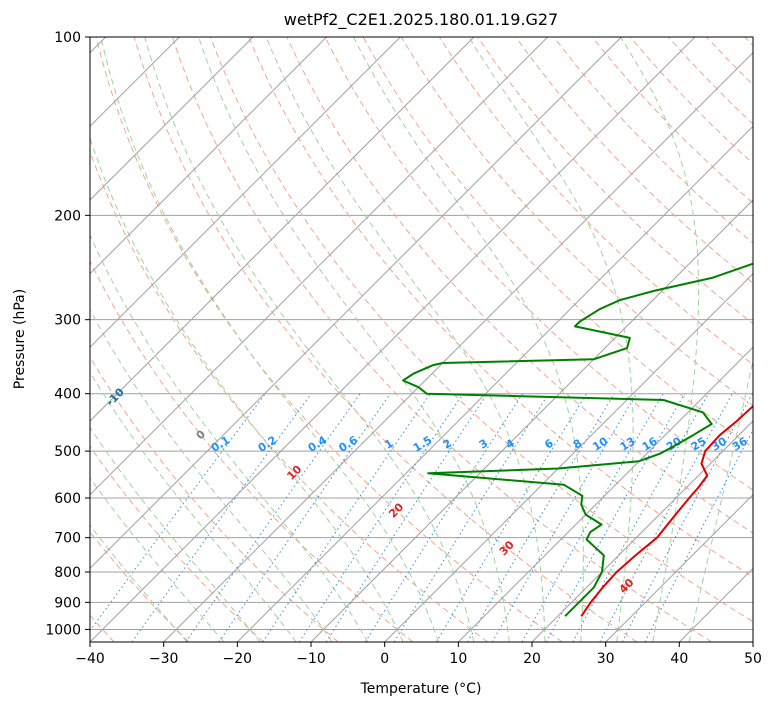 This screenshot has width=775, height=708. Describe the element at coordinates (67, 334) in the screenshot. I see `y-axis-ticks: 100 200 300 400 500 600 700 800 900 1000` at that location.